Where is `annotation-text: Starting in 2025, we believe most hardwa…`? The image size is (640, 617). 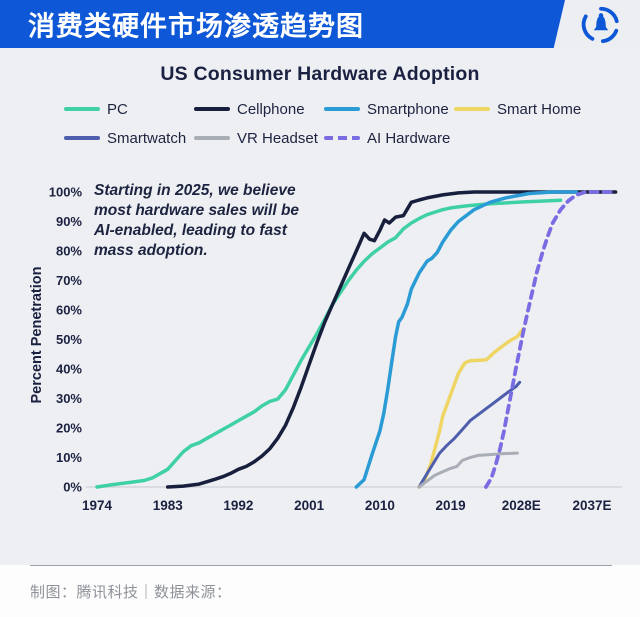
annotation-text: Starting in 2025, we believe most hardwa… is located at coordinates (197, 220).